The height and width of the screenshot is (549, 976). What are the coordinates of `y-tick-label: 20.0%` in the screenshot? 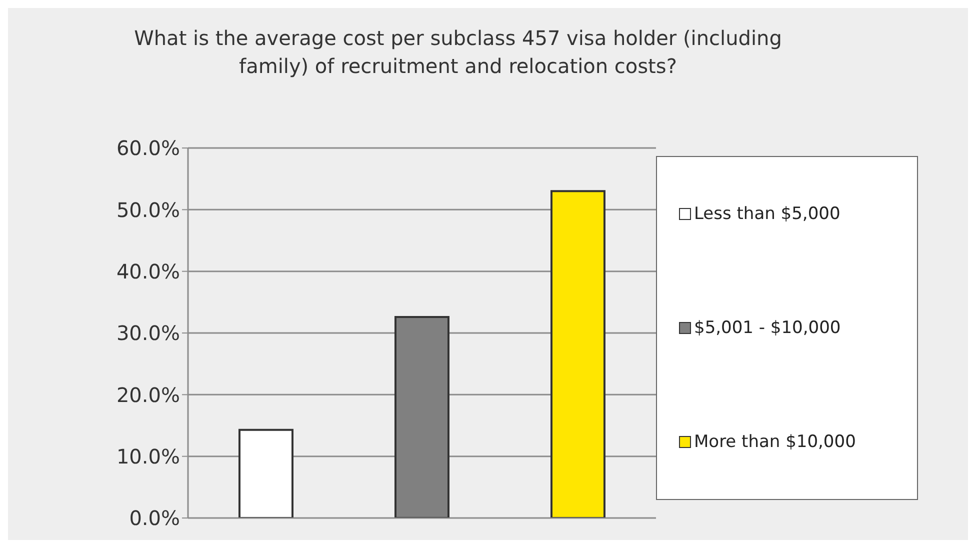 It's located at (148, 394).